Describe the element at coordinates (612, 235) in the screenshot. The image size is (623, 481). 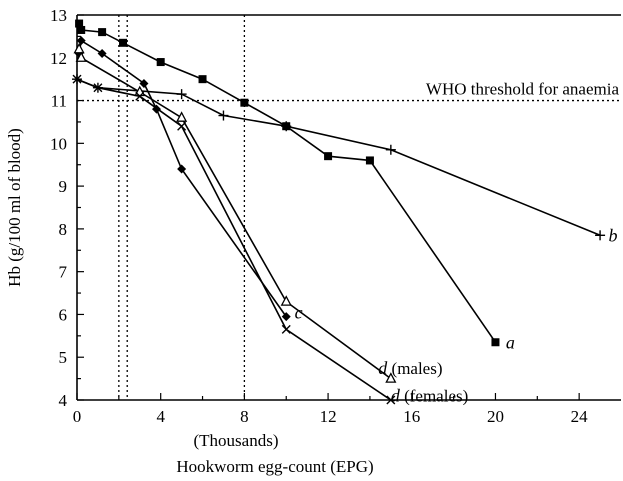
I see `curve-label: b` at that location.